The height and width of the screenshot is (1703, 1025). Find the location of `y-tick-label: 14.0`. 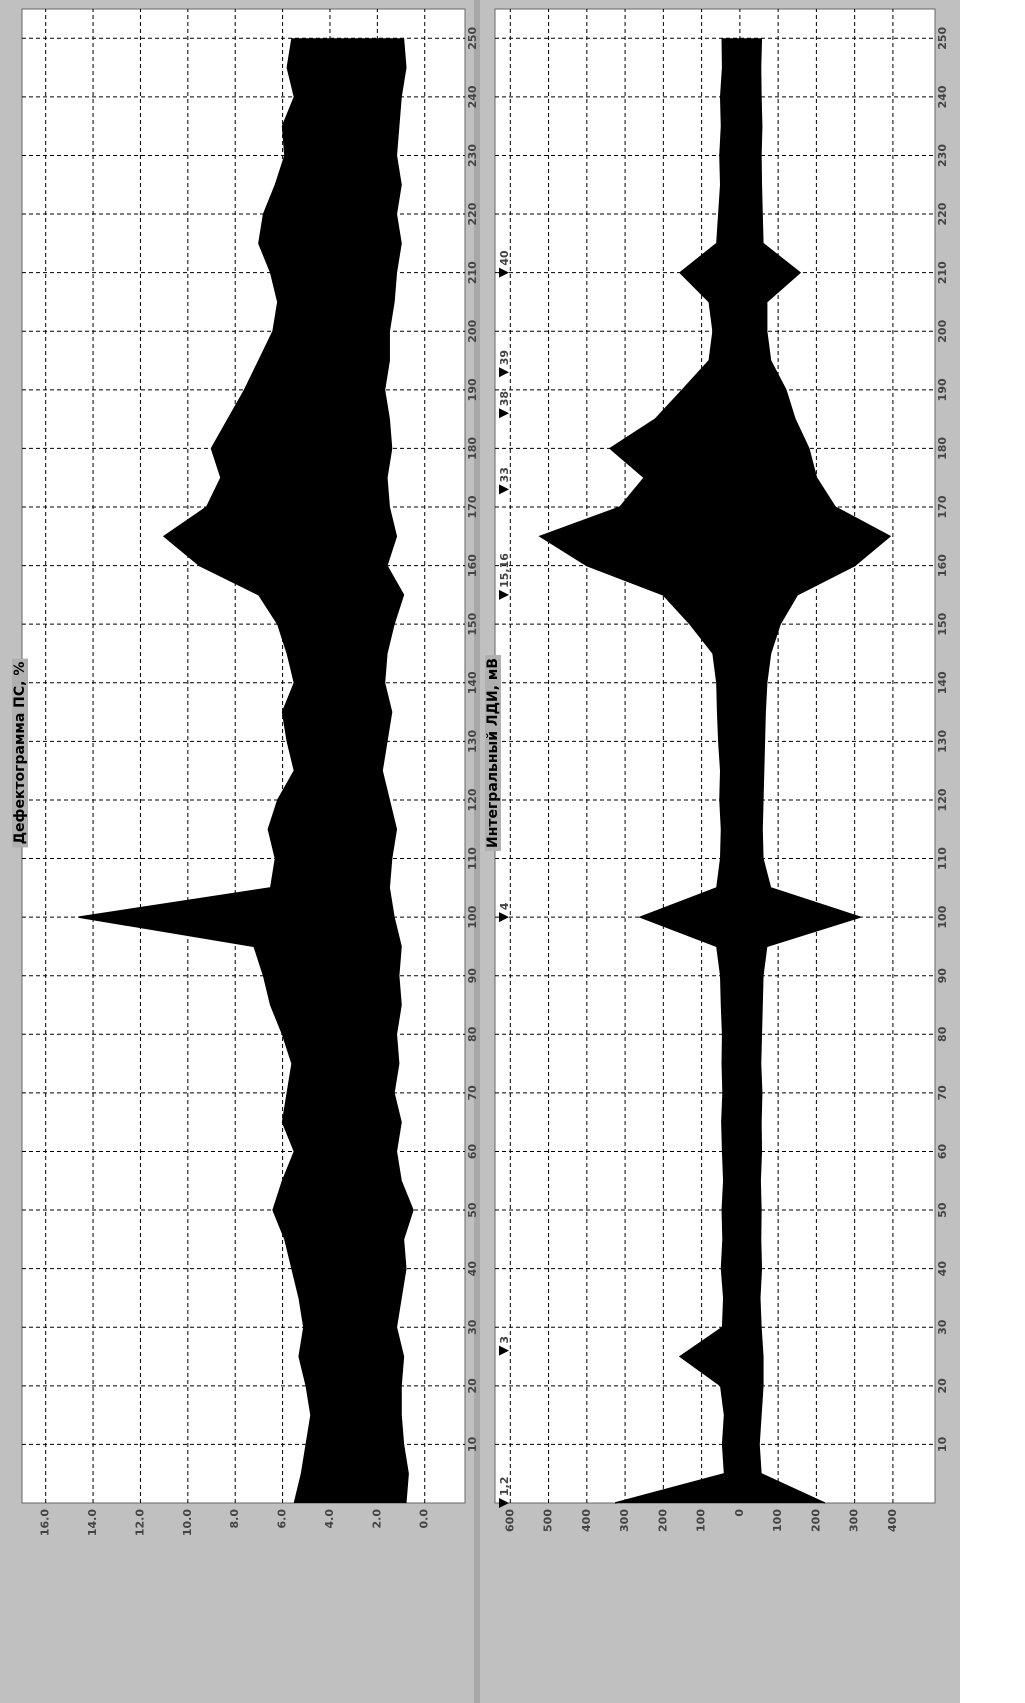

y-tick-label: 14.0 is located at coordinates (92, 1522).